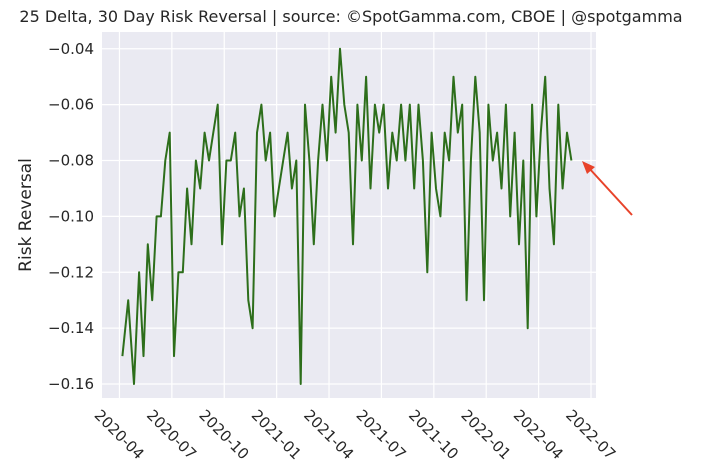 Image resolution: width=702 pixels, height=471 pixels. Describe the element at coordinates (433, 434) in the screenshot. I see `x-tick-label: 2021-10` at that location.